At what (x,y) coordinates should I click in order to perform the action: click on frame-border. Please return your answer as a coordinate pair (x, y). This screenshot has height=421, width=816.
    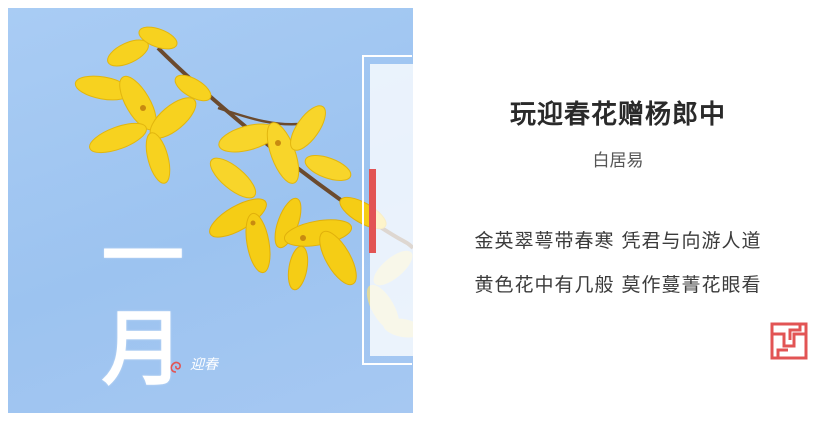
    Looking at the image, I should click on (387, 210).